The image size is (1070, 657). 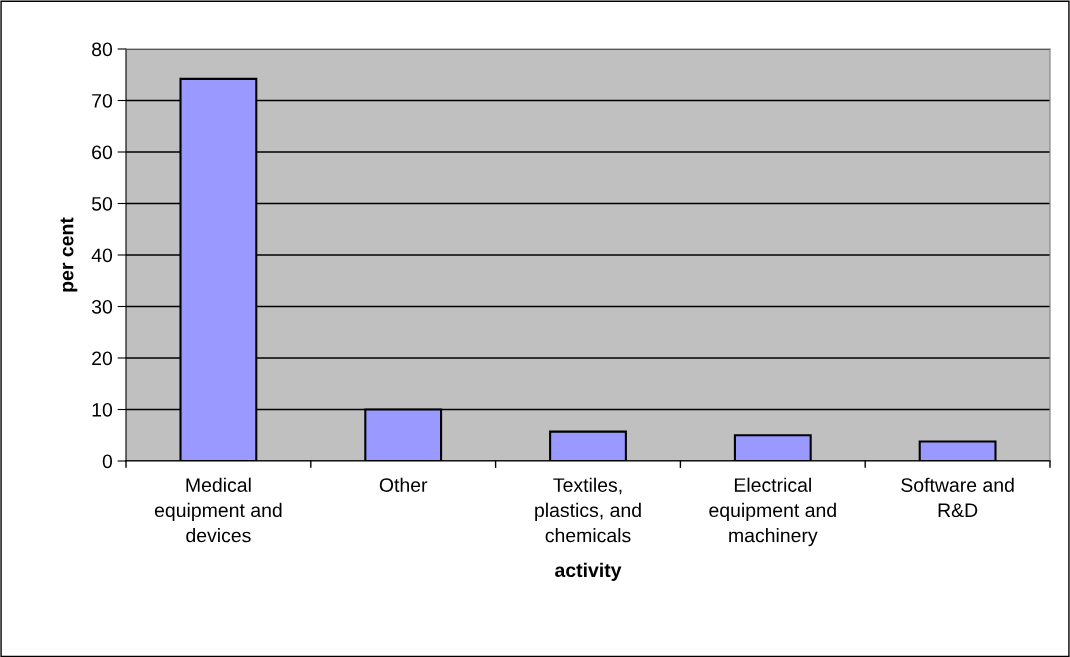 What do you see at coordinates (102, 255) in the screenshot?
I see `y-tick-label: 40` at bounding box center [102, 255].